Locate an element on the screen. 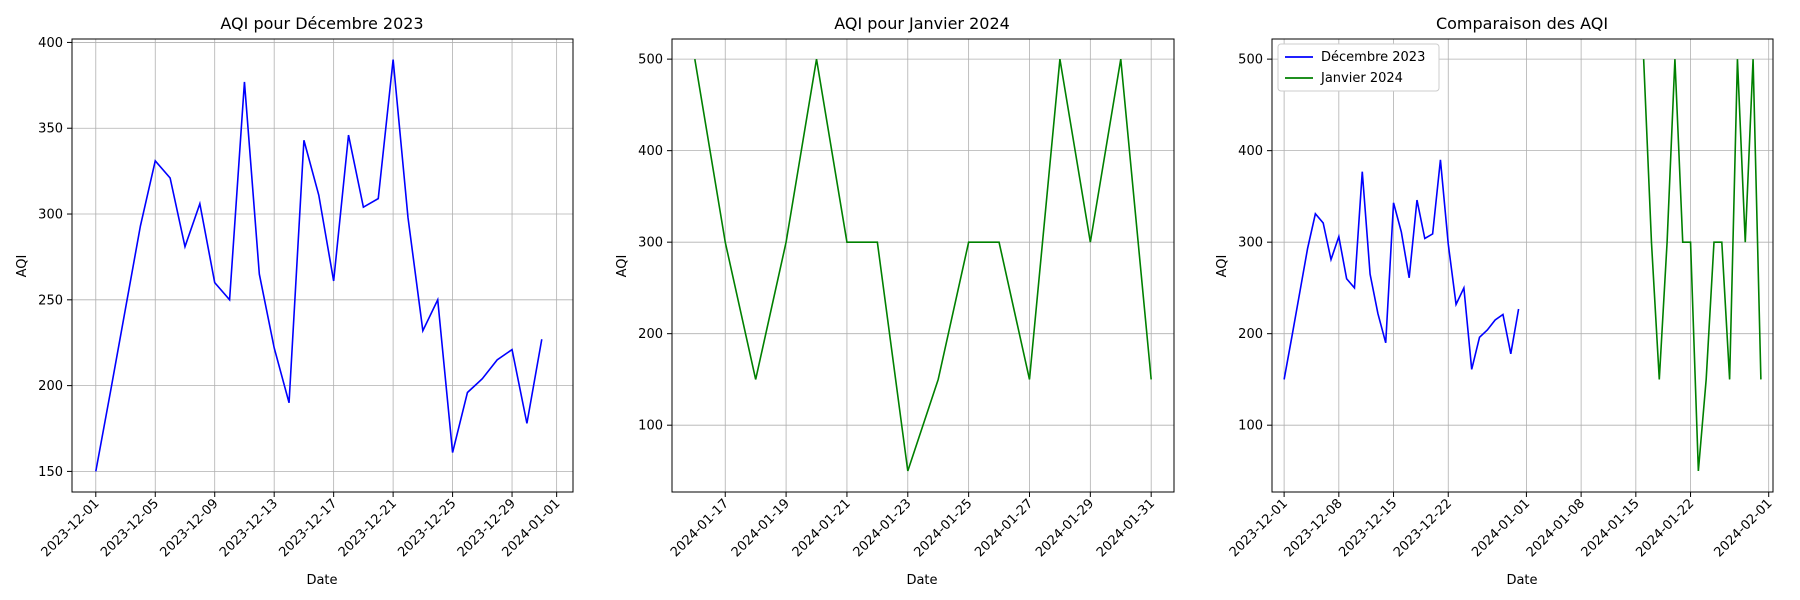  legend-box is located at coordinates (1358, 67).